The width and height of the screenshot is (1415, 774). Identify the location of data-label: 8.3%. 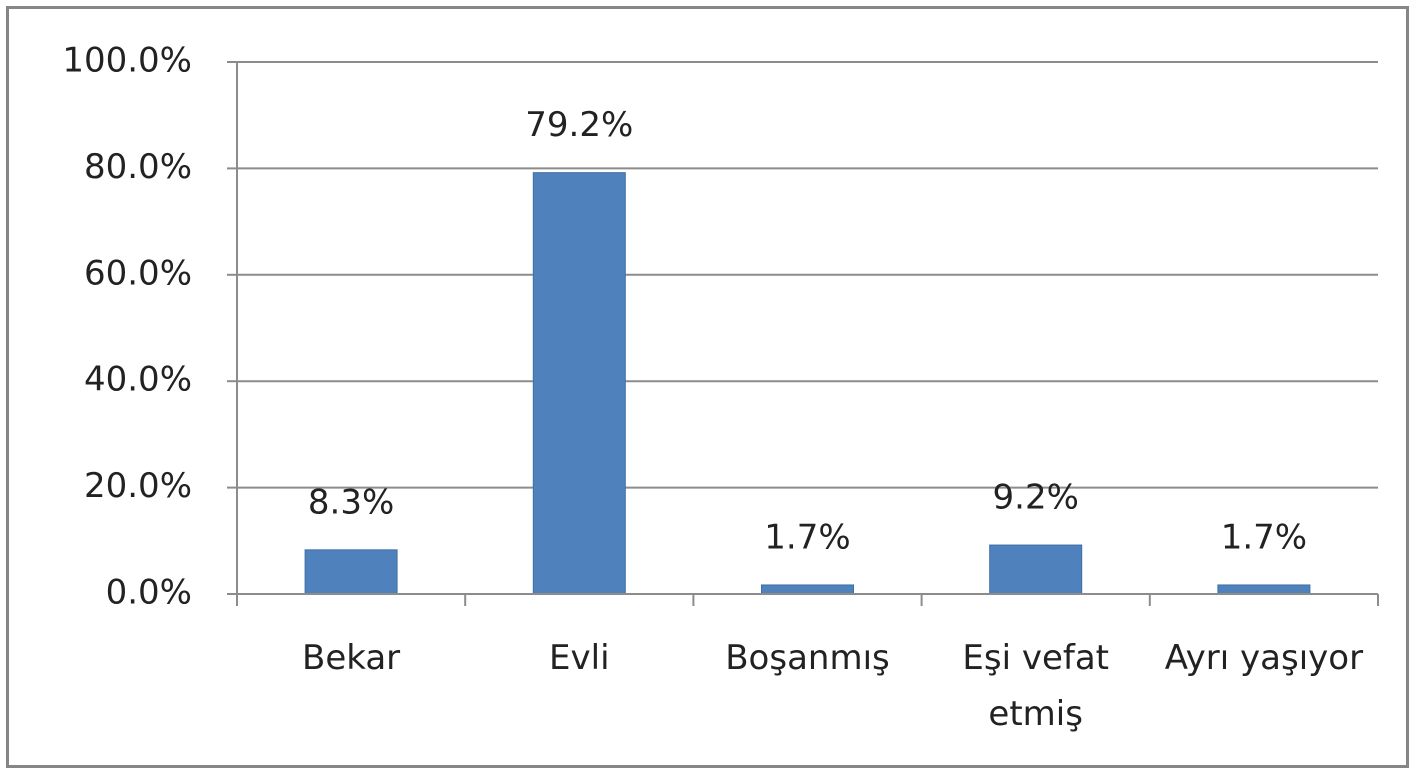
(351, 502).